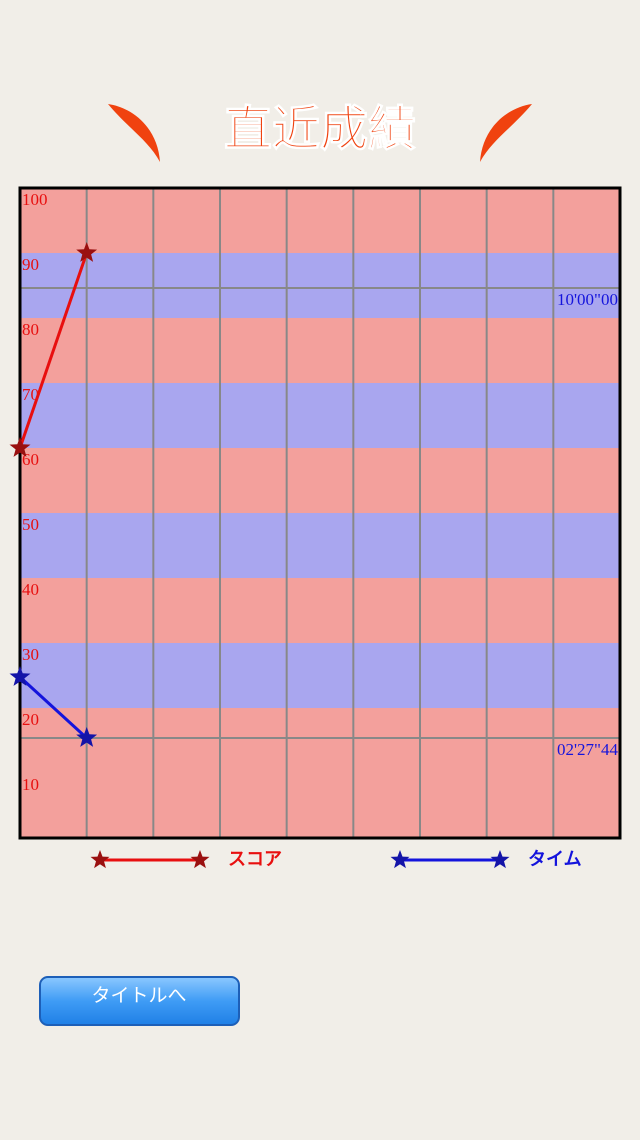 This screenshot has width=640, height=1140. Describe the element at coordinates (30, 719) in the screenshot. I see `y-tick-label: 20` at that location.